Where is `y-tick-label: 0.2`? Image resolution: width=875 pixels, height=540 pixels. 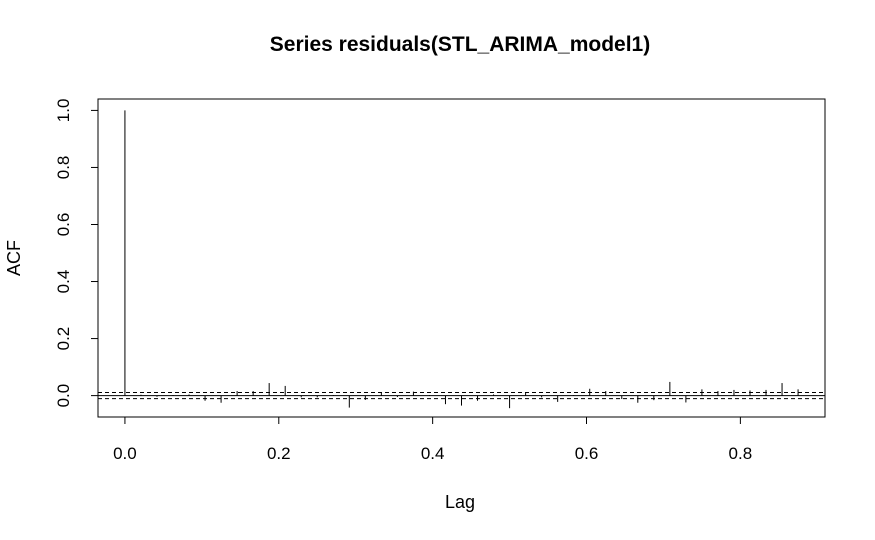 y-tick-label: 0.2 is located at coordinates (63, 339).